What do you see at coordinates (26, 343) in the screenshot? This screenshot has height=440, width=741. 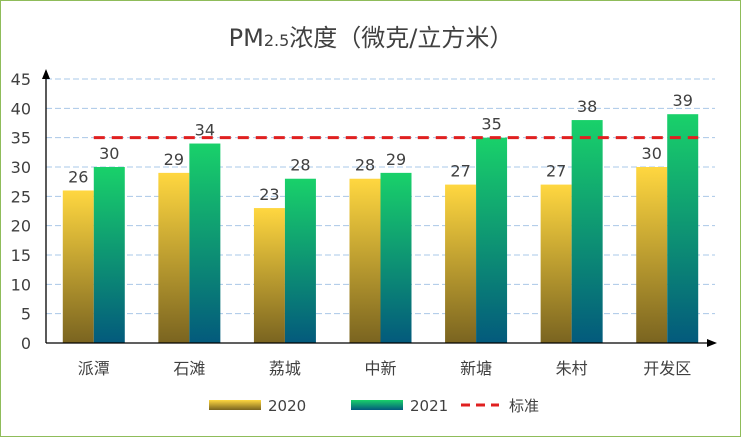 I see `y-tick-label: 0` at bounding box center [26, 343].